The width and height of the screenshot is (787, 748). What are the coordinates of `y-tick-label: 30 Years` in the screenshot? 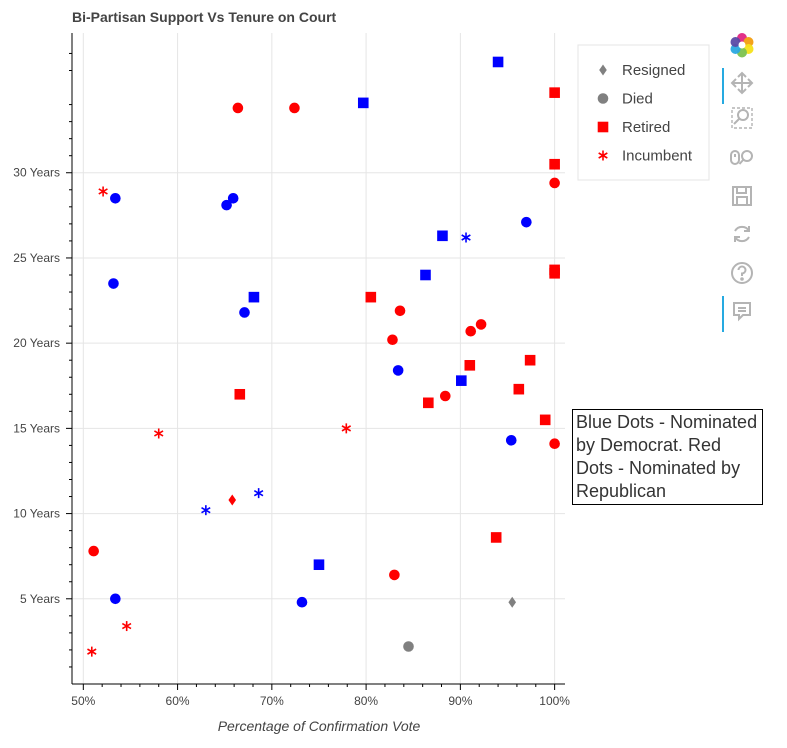 It's located at (36, 173).